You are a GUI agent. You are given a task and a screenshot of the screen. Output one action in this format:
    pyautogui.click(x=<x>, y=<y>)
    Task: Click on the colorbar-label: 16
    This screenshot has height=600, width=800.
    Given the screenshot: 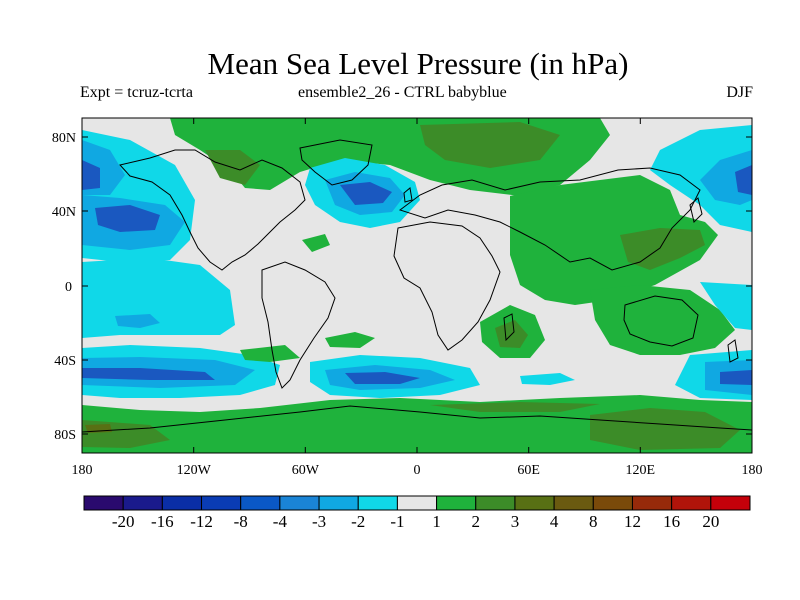 What is the action you would take?
    pyautogui.click(x=671, y=521)
    